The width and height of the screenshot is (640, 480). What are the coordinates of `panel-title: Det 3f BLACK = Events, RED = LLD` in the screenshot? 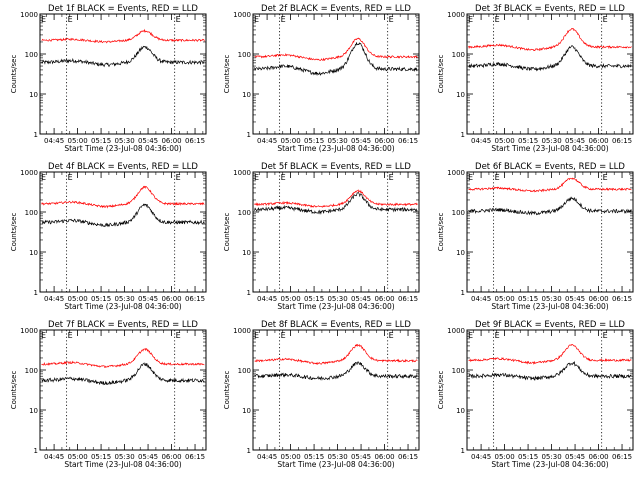 It's located at (550, 9).